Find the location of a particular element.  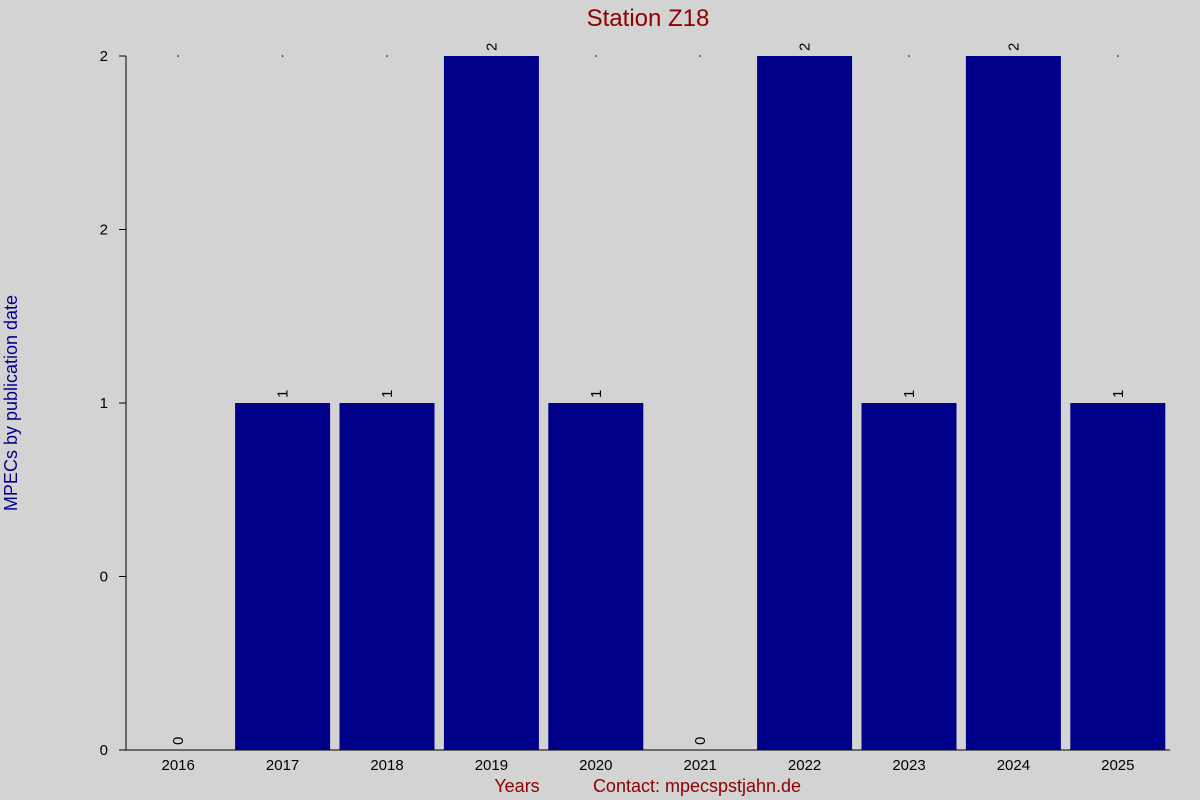

y-tick-label: 1 is located at coordinates (104, 403).